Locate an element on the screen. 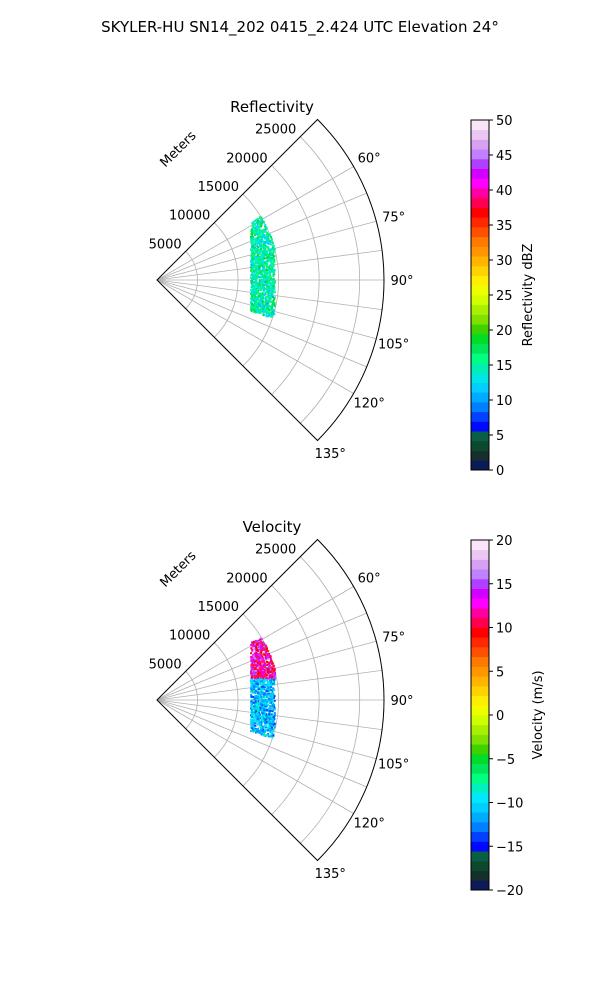  sector-outline is located at coordinates (270, 280).